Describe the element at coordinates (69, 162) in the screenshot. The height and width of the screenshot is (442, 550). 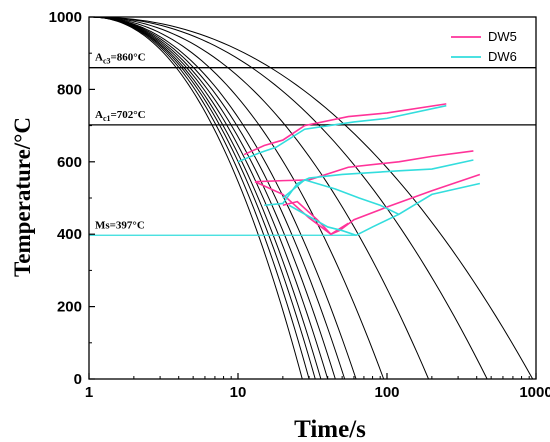
I see `y-tick-label-4: 600` at that location.